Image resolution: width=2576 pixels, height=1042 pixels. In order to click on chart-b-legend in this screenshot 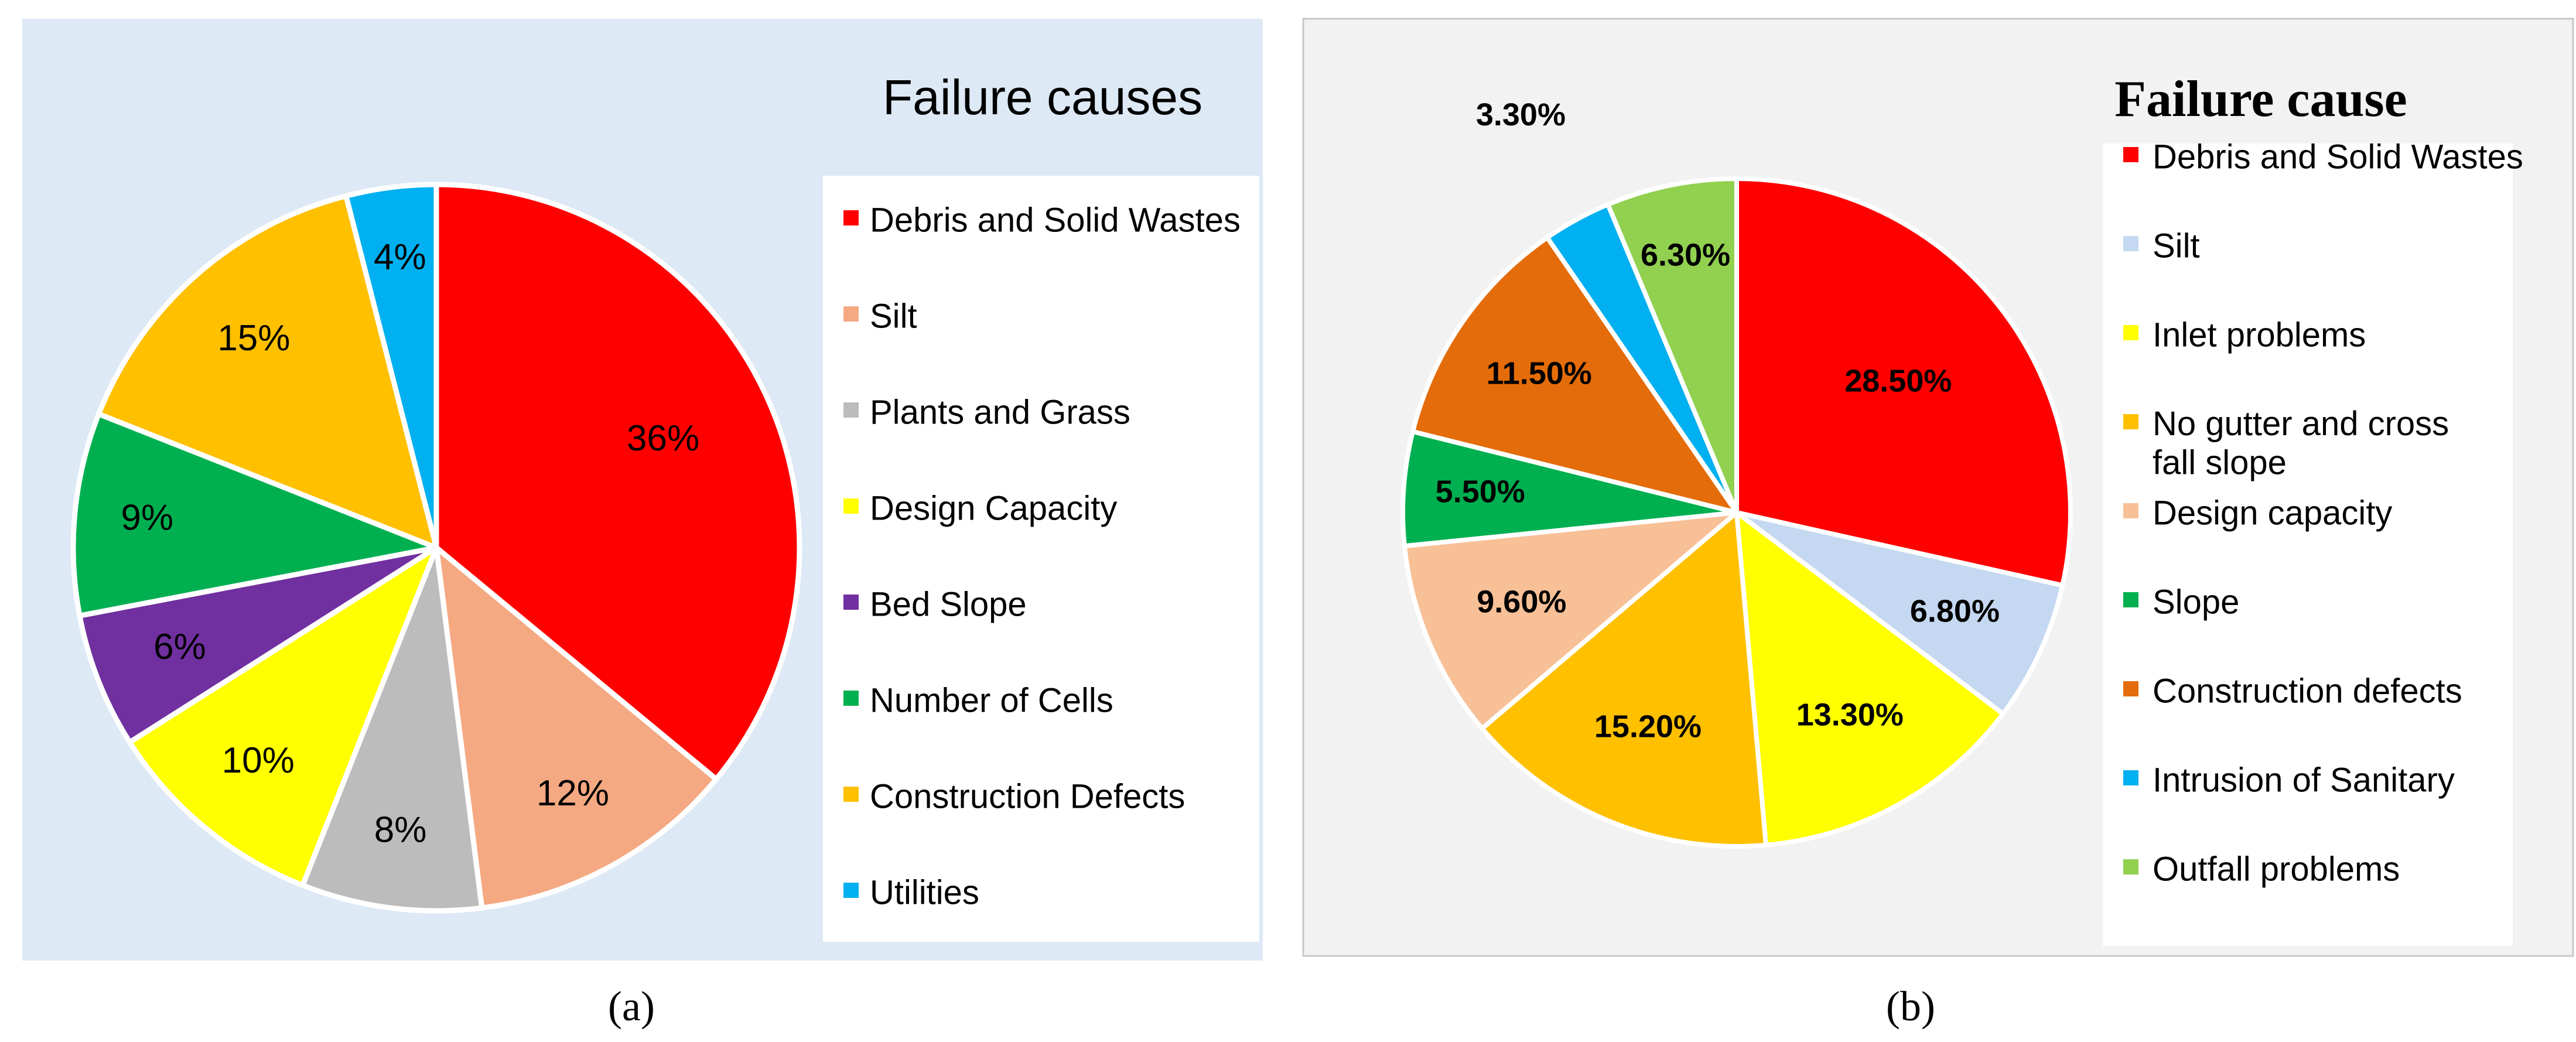, I will do `click(2308, 545)`.